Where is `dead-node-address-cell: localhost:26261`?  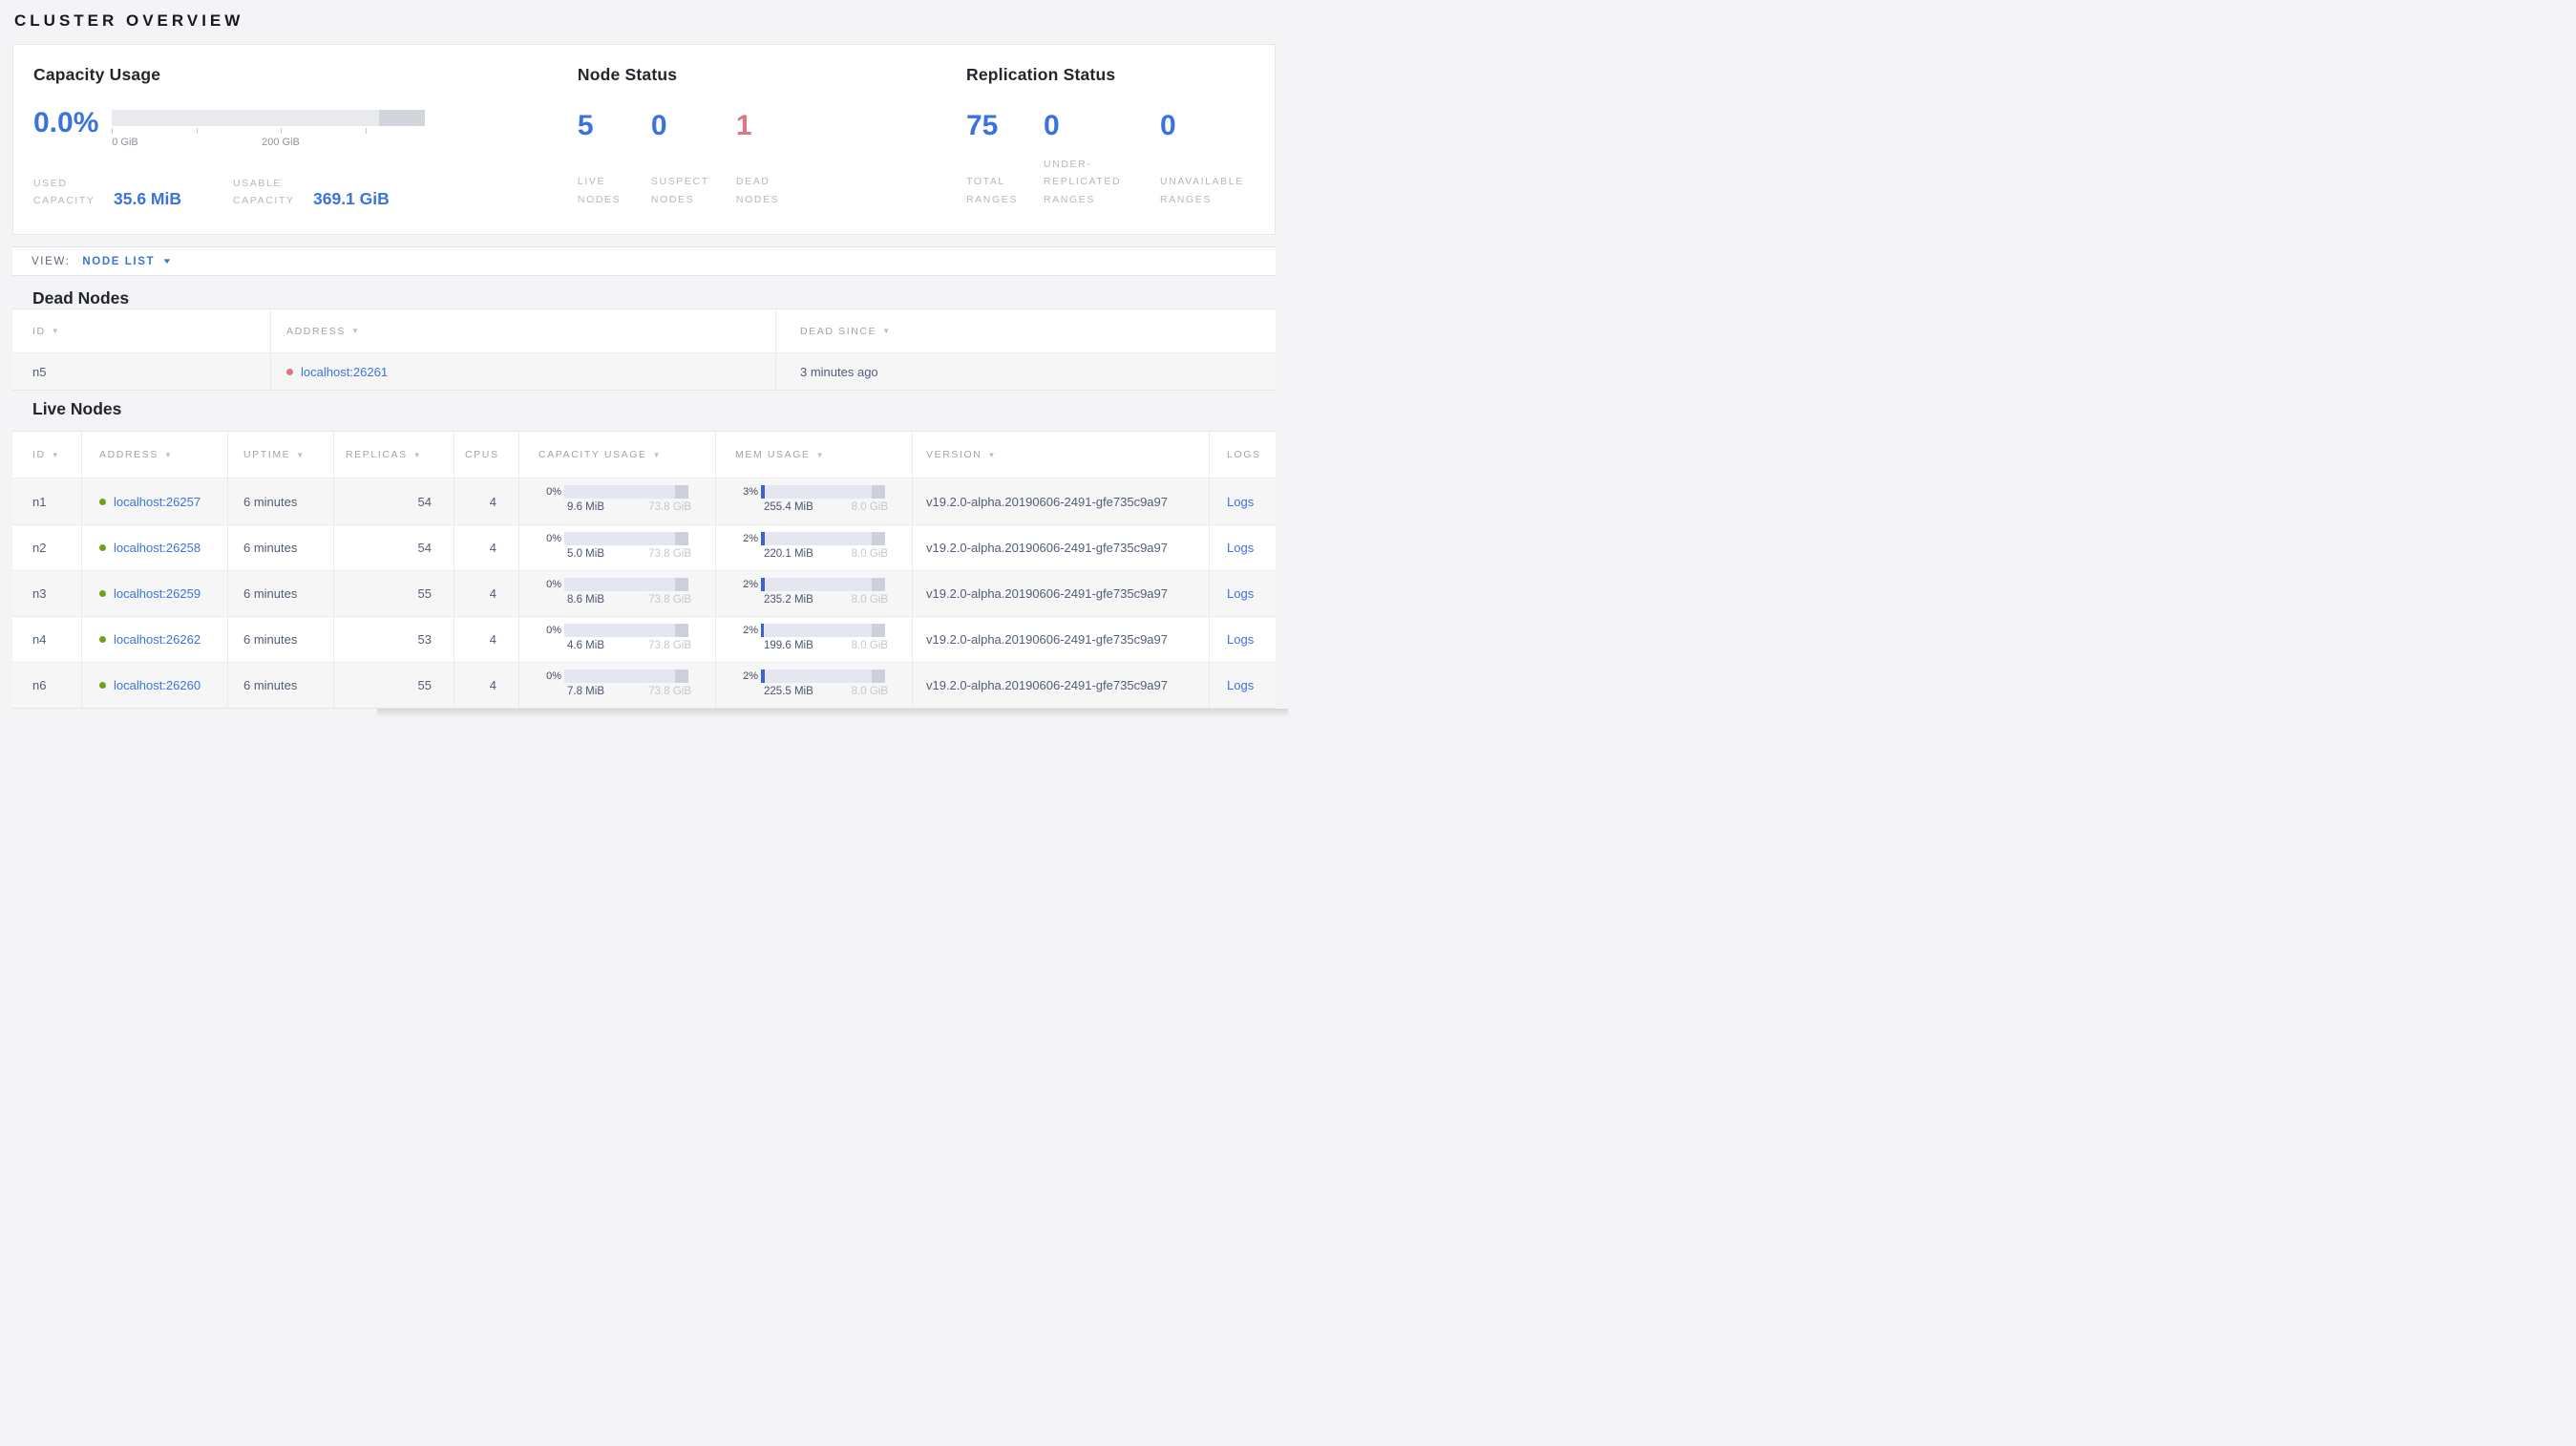 dead-node-address-cell: localhost:26261 is located at coordinates (522, 372).